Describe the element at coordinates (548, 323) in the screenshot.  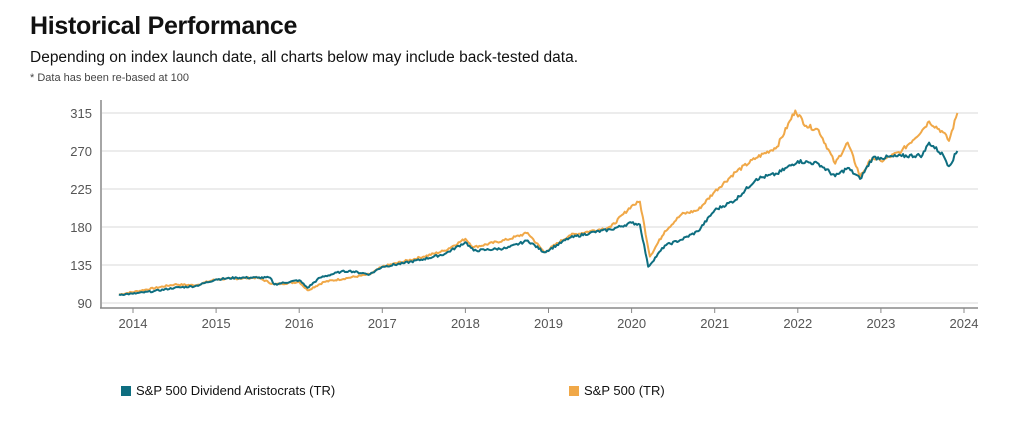
I see `x-tick-label: 2019` at that location.